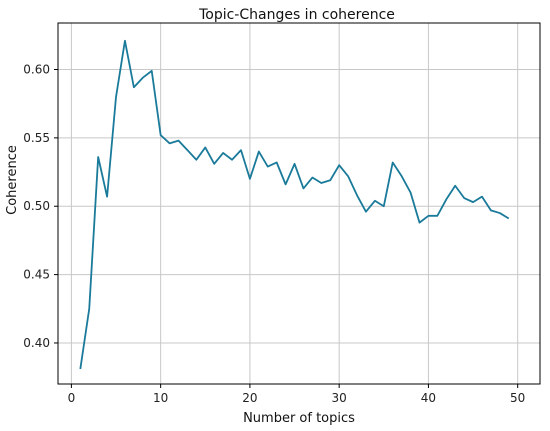 The height and width of the screenshot is (431, 550). What do you see at coordinates (36, 206) in the screenshot?
I see `y-tick-label: 0.50` at bounding box center [36, 206].